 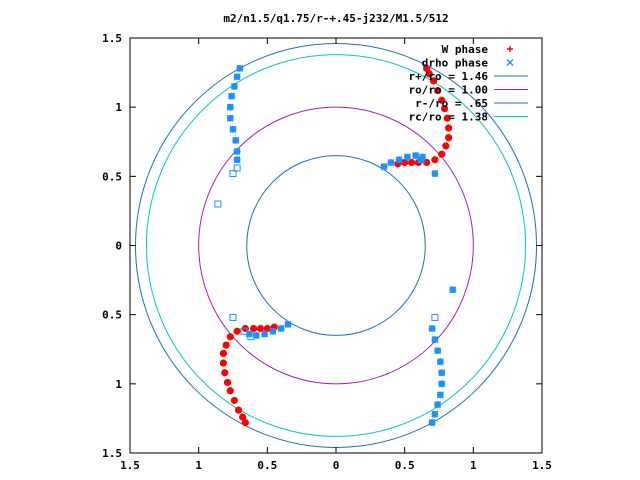 I want to click on chart-title: m2/n1.5/q1.75/r-+.45-j232/M1.5/512, so click(x=335, y=18).